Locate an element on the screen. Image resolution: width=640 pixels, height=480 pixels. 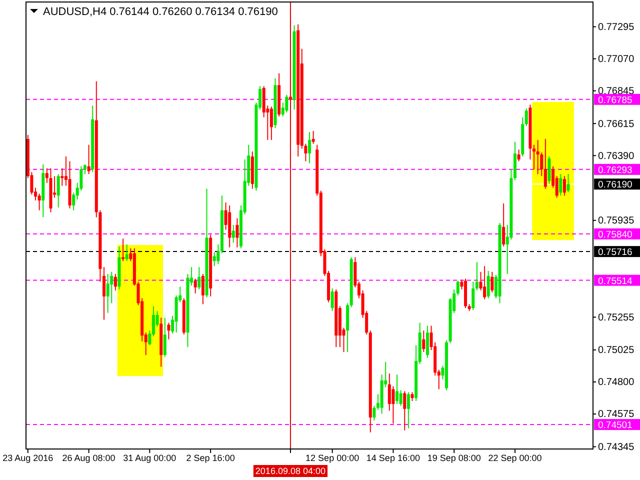
y-tick-label: 0.74345 is located at coordinates (616, 447).